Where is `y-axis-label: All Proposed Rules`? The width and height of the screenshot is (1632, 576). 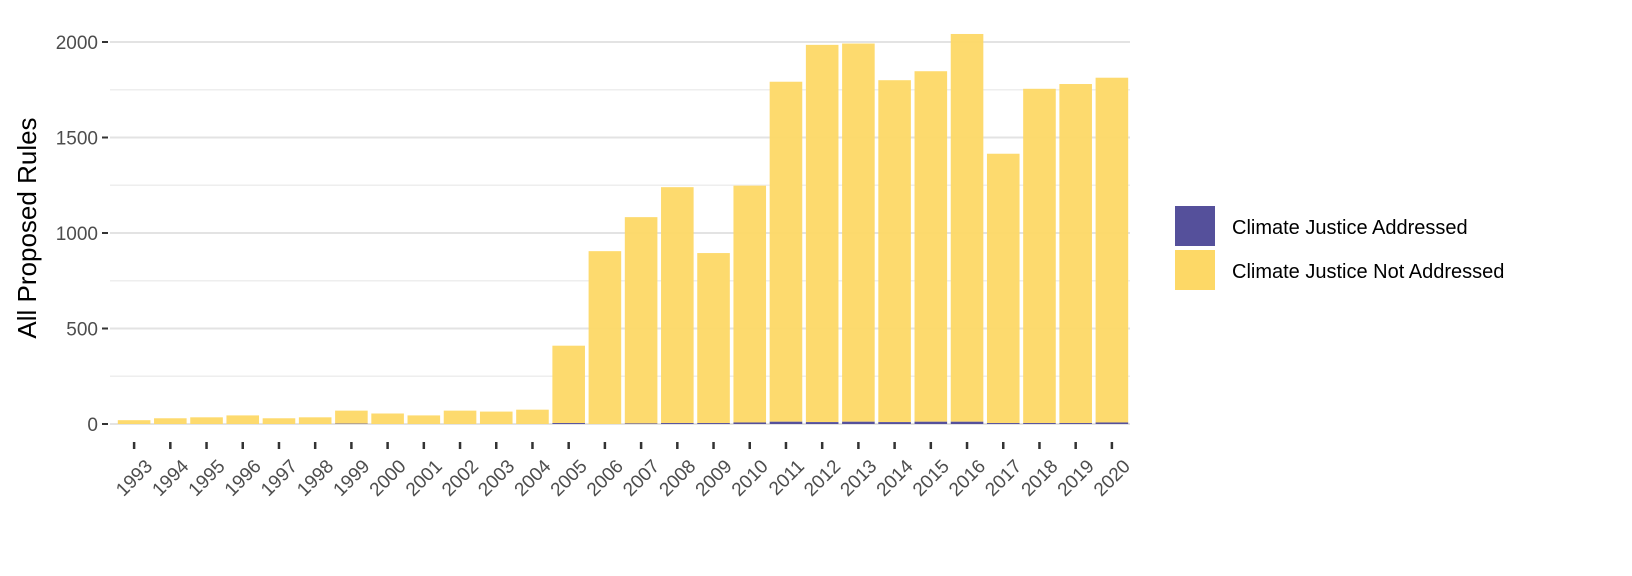
y-axis-label: All Proposed Rules is located at coordinates (27, 227).